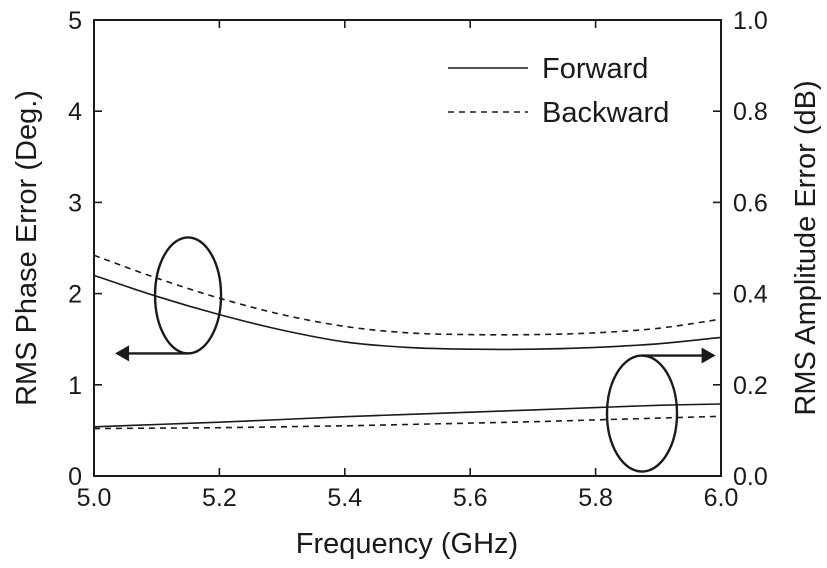 This screenshot has height=568, width=827. I want to click on series-amplitude-forward, so click(407, 415).